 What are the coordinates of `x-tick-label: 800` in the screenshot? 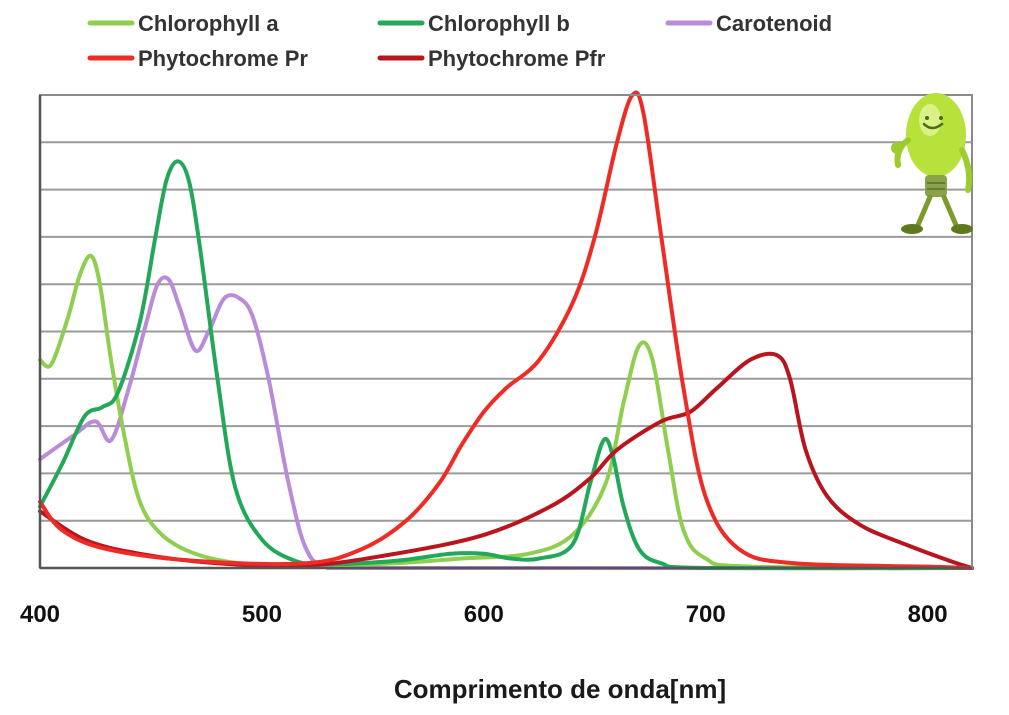 It's located at (928, 614).